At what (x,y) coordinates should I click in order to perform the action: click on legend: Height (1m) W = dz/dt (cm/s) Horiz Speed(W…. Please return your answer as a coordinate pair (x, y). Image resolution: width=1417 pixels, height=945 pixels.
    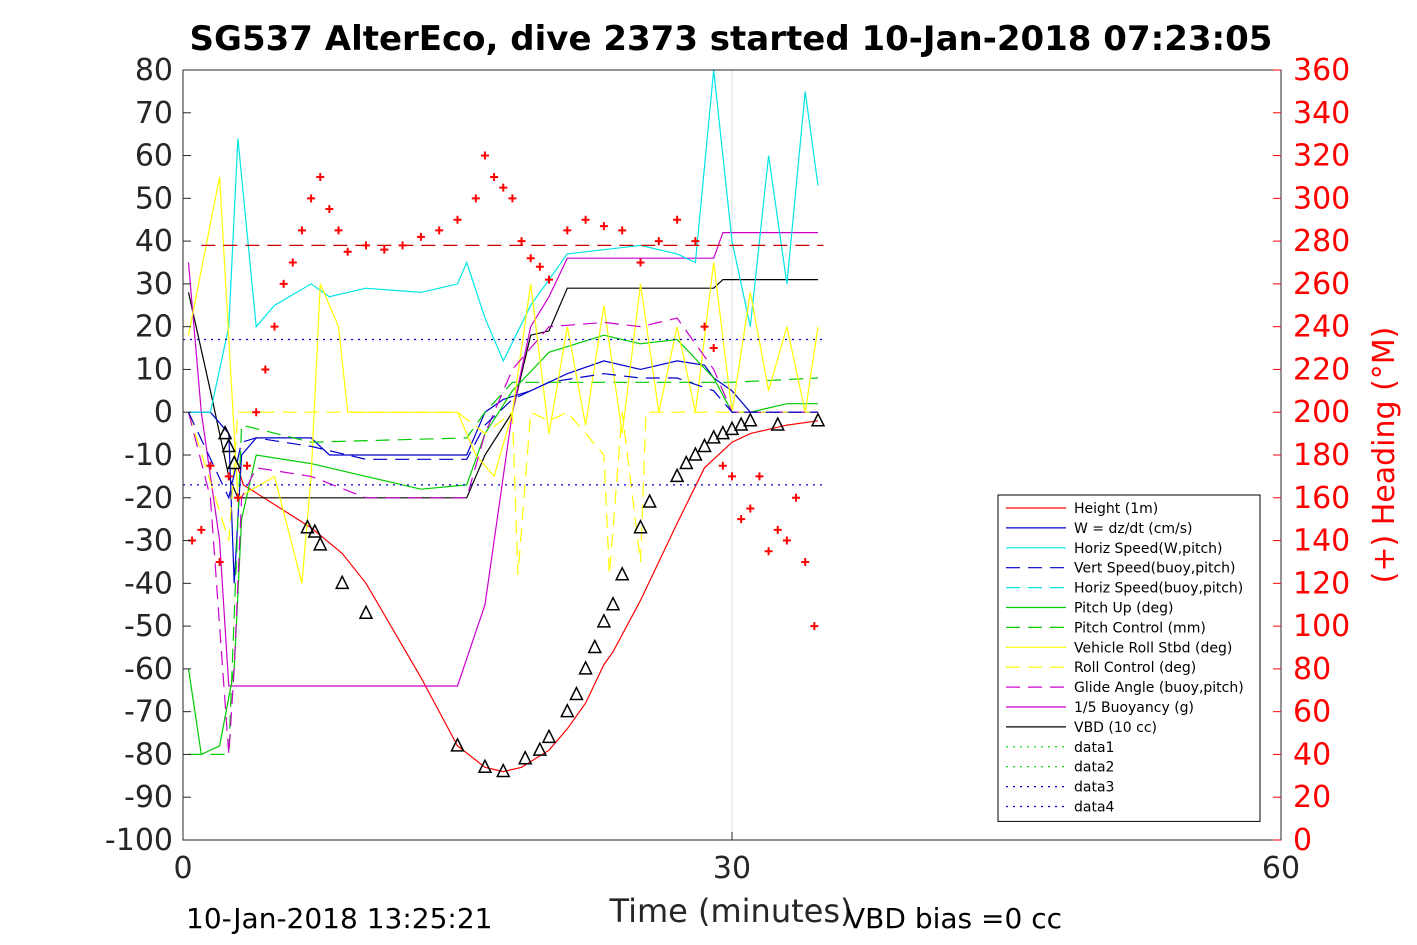
    Looking at the image, I should click on (1129, 658).